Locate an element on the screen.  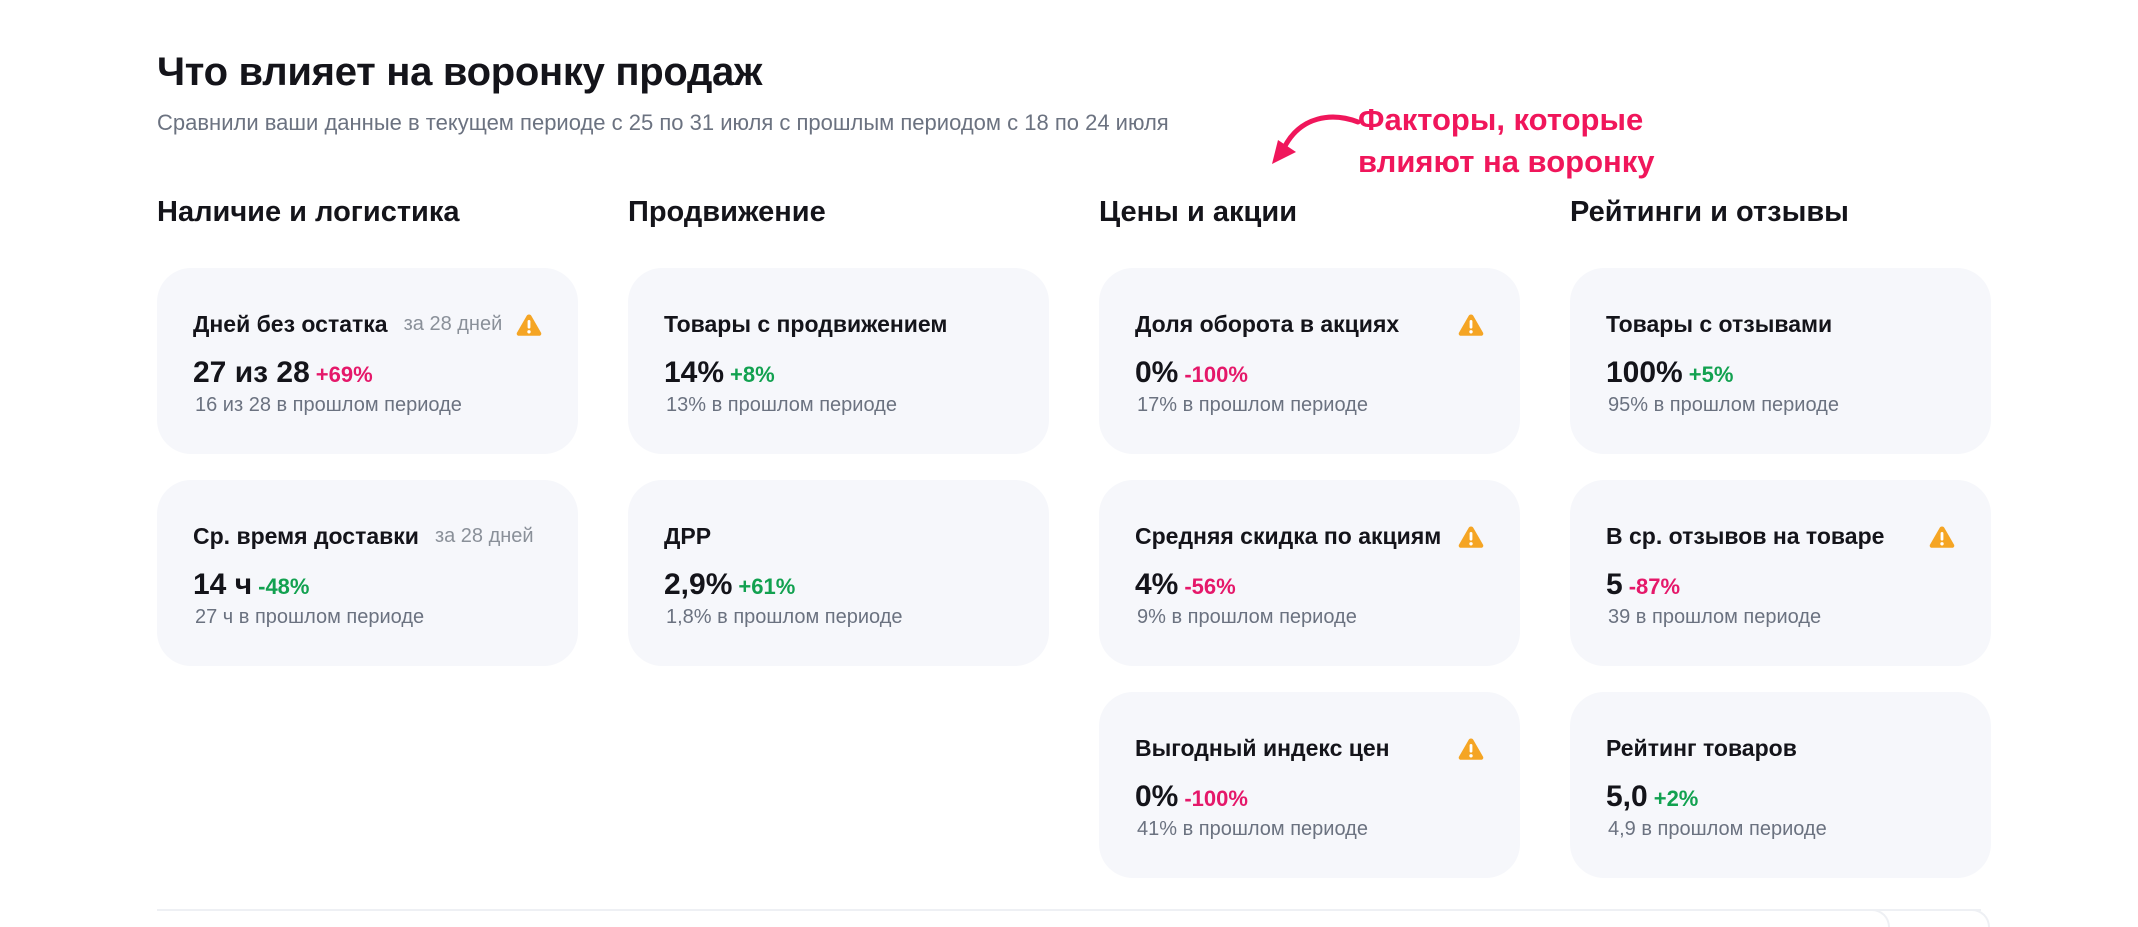
metric-value: 100% is located at coordinates (1644, 372).